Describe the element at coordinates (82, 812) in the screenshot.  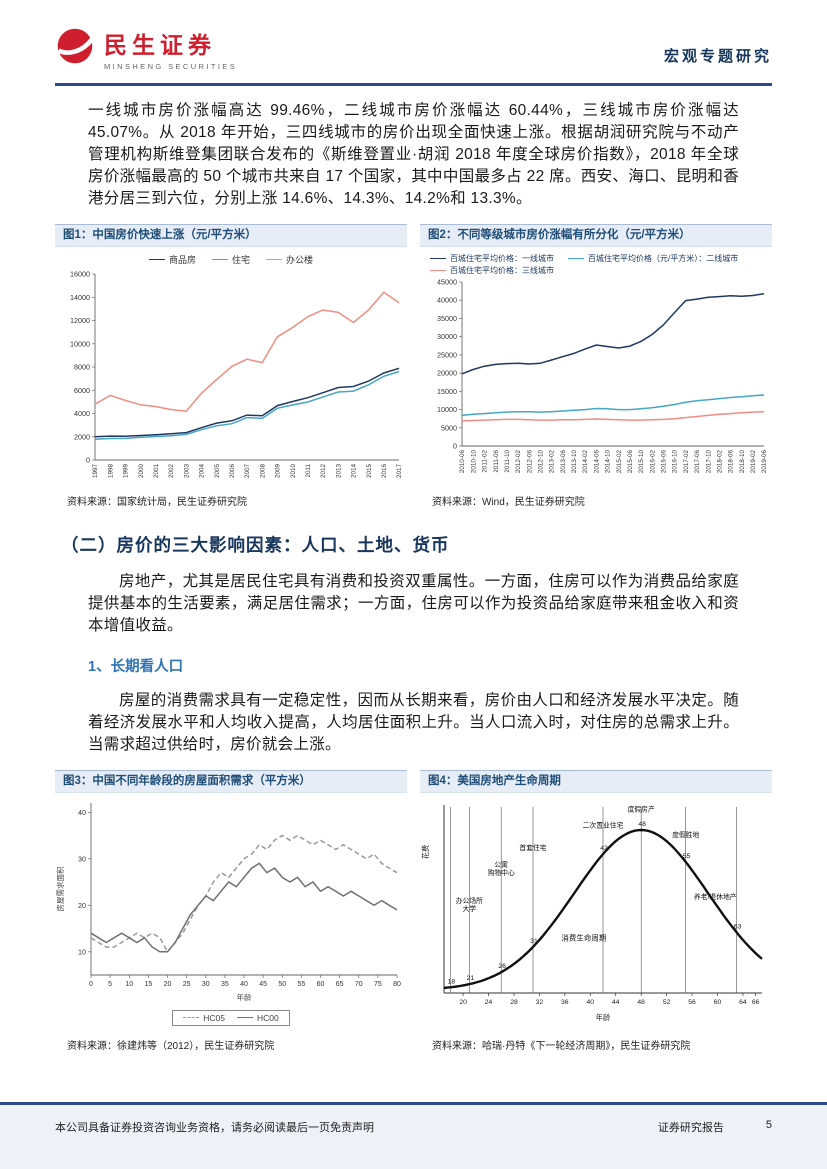
I see `svg-text: 40` at that location.